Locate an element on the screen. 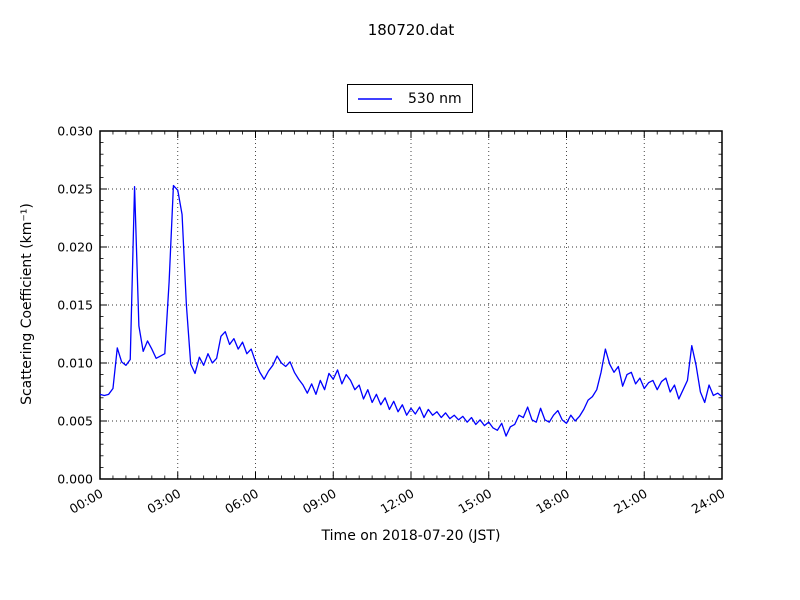  legend-label: 530 nm is located at coordinates (435, 98).